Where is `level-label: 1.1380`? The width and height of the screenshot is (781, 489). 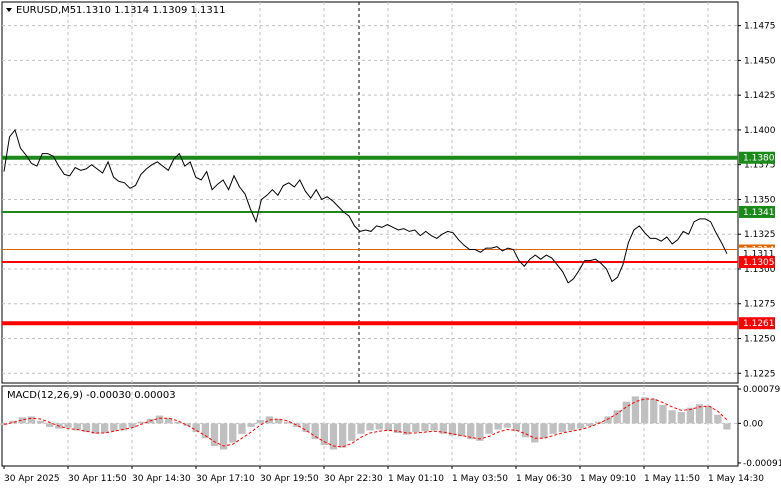 level-label: 1.1380 is located at coordinates (759, 159).